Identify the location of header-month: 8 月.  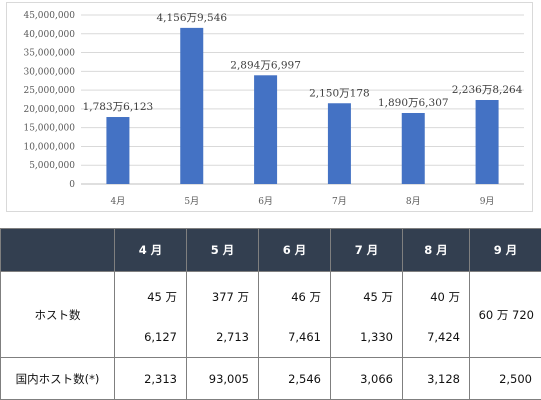
(436, 250).